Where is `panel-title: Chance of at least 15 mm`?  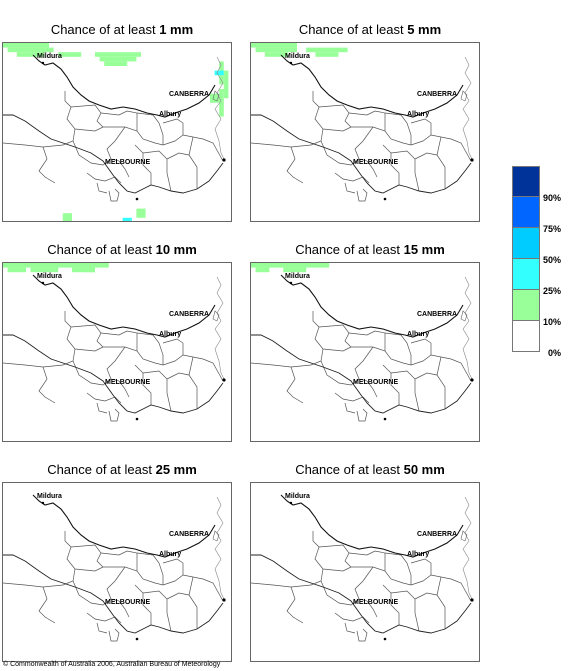
panel-title: Chance of at least 15 mm is located at coordinates (370, 250).